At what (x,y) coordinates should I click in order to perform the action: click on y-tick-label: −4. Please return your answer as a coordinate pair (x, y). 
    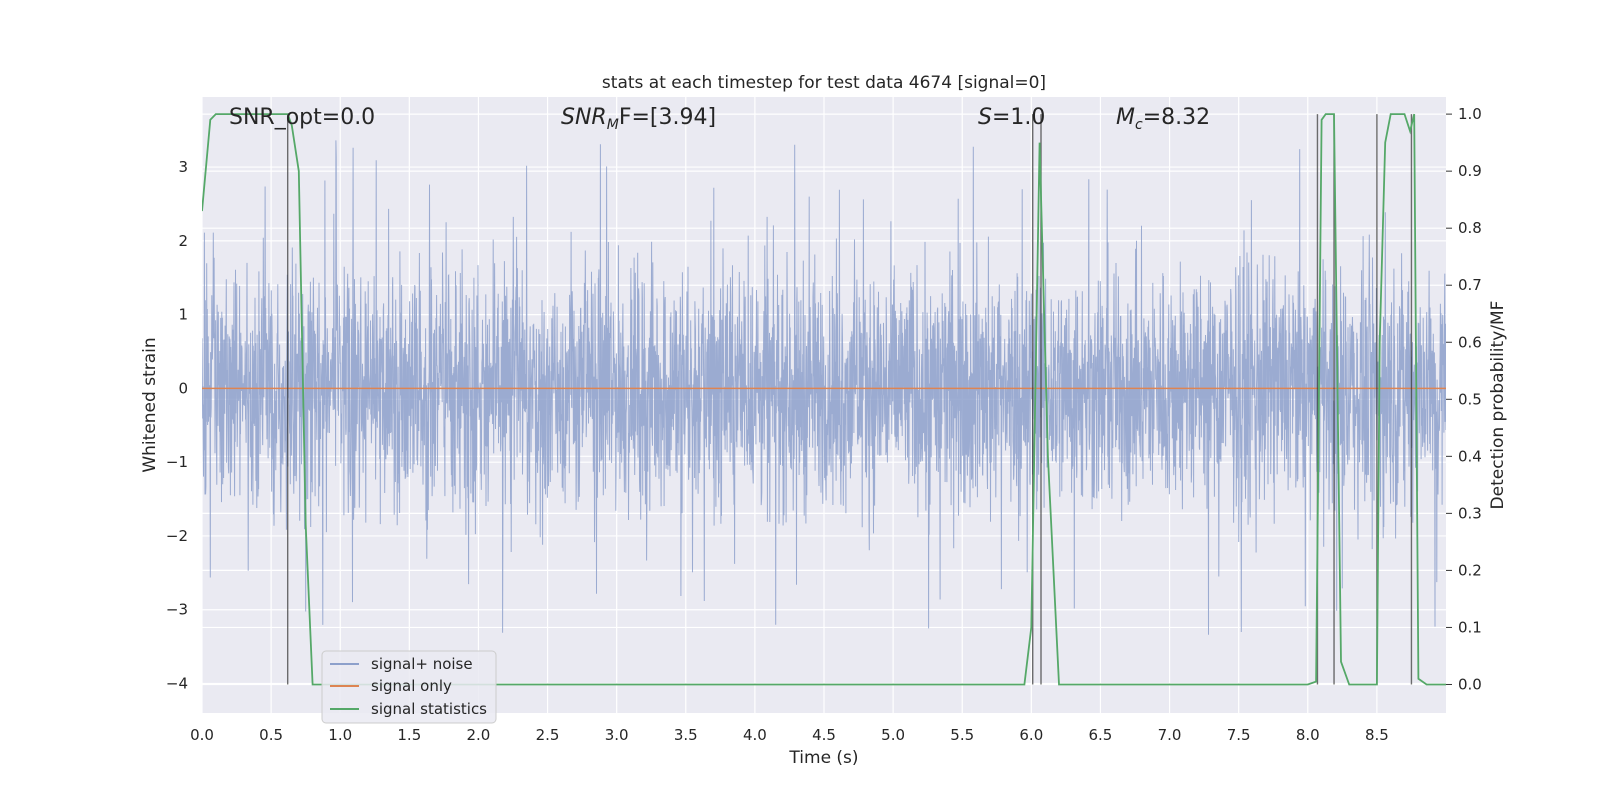
    Looking at the image, I should click on (177, 683).